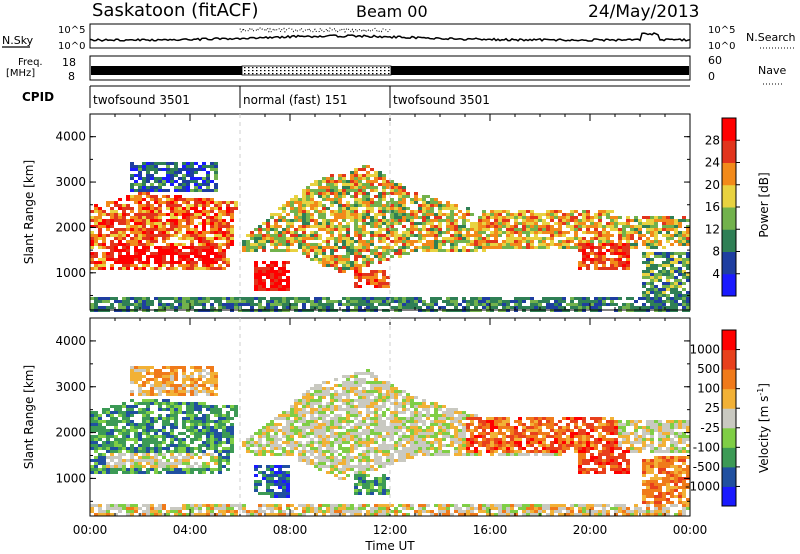 The image size is (800, 554). Describe the element at coordinates (315, 30) in the screenshot. I see `noise-search-trace` at that location.